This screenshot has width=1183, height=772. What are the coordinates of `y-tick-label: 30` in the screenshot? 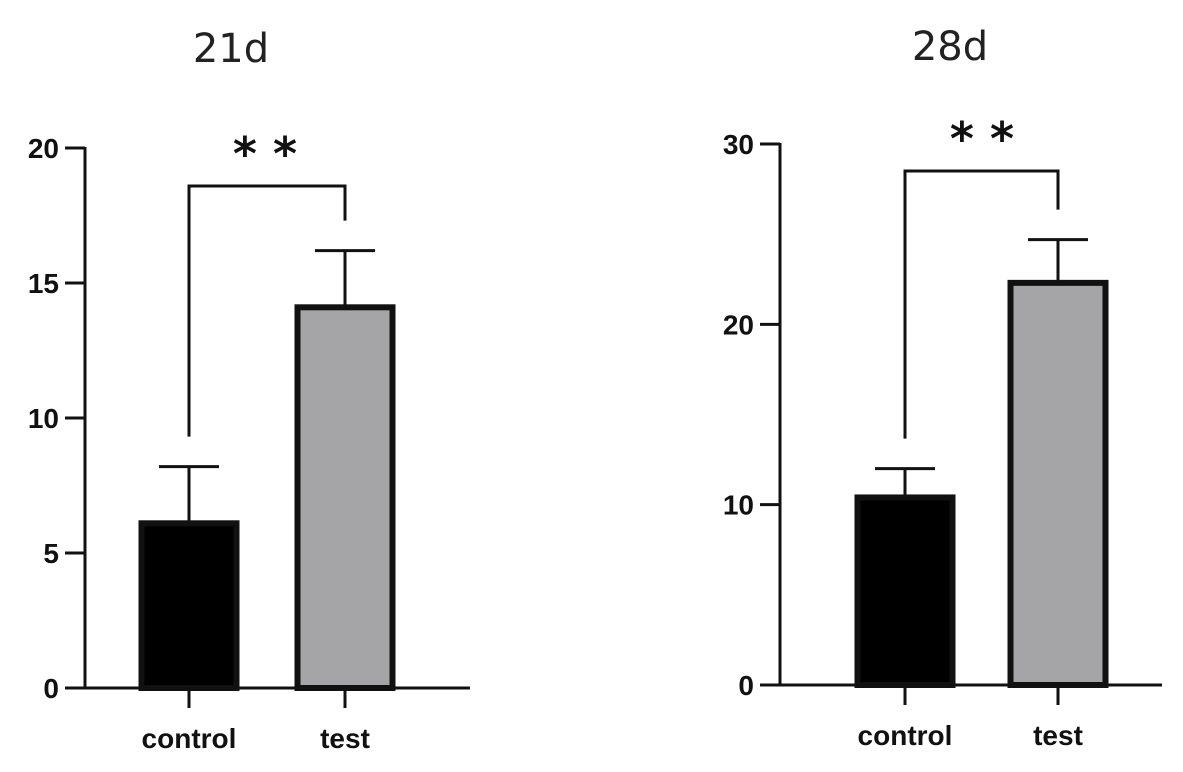 It's located at (738, 144).